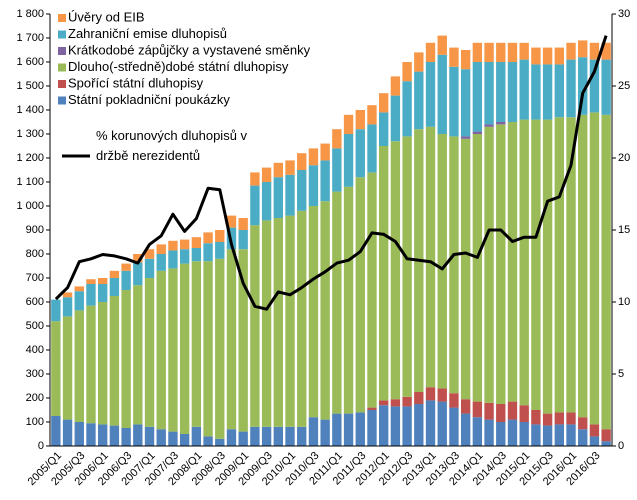  I want to click on y-tick-label: 700, so click(35, 278).